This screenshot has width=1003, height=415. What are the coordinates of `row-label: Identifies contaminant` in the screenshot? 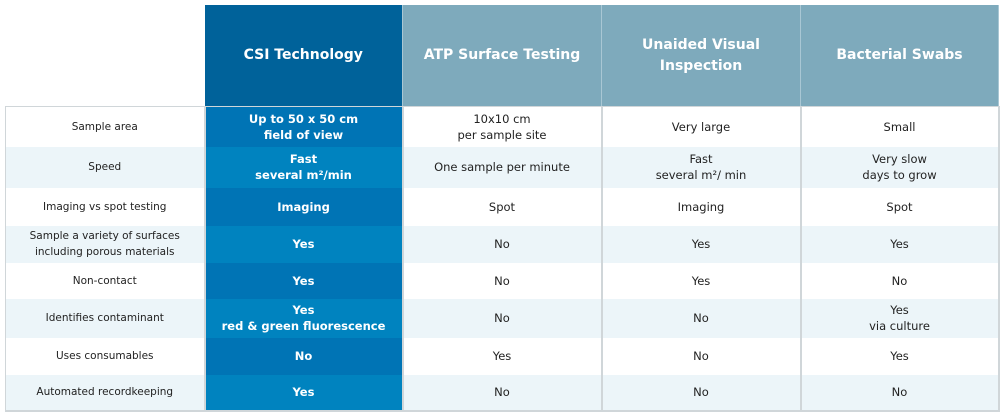 It's located at (105, 318).